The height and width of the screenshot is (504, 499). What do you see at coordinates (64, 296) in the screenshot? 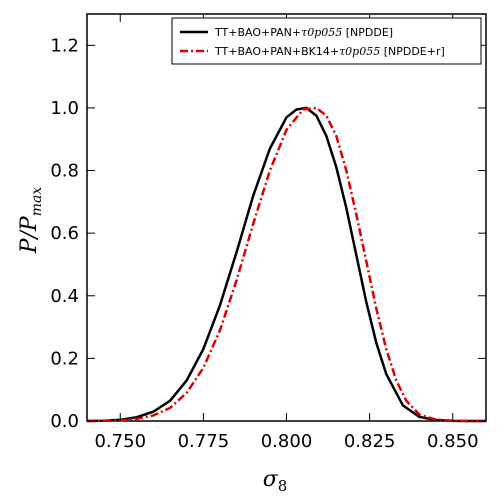
I see `y-tick-label: 0.4` at bounding box center [64, 296].